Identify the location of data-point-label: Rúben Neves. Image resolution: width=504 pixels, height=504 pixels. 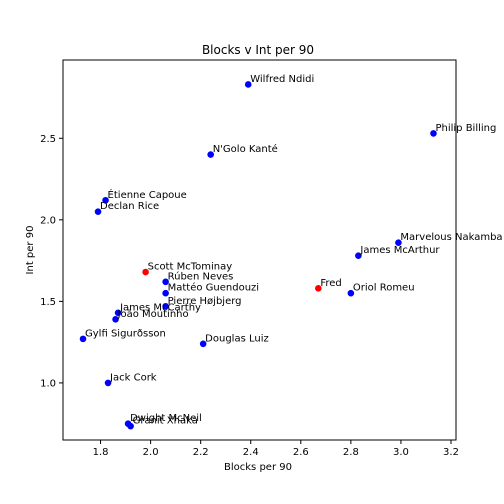
(201, 276).